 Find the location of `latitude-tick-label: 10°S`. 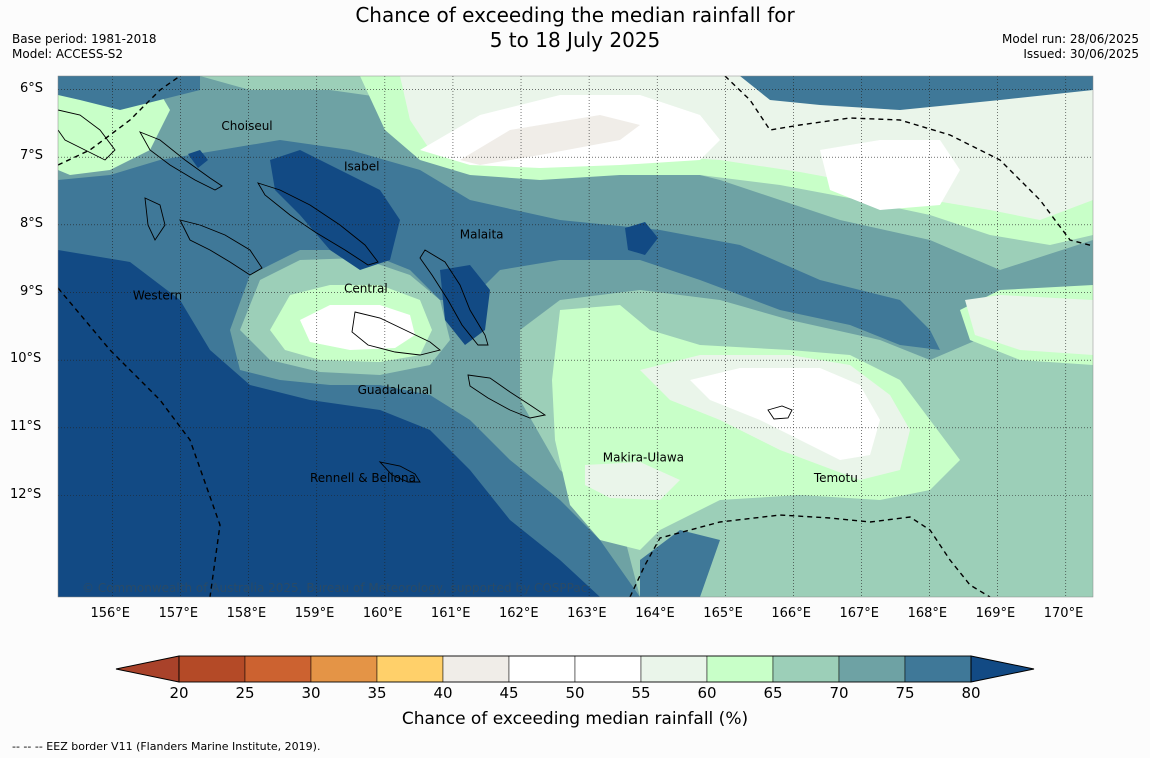

latitude-tick-label: 10°S is located at coordinates (26, 359).